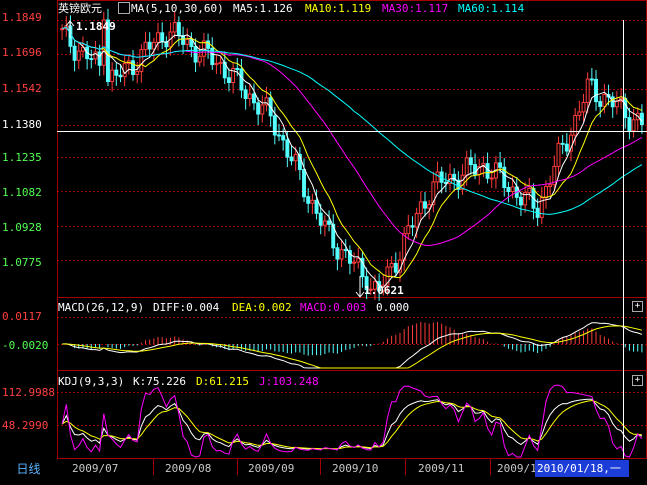 Image resolution: width=647 pixels, height=485 pixels. I want to click on main-y-tick: 1.1542, so click(22, 88).